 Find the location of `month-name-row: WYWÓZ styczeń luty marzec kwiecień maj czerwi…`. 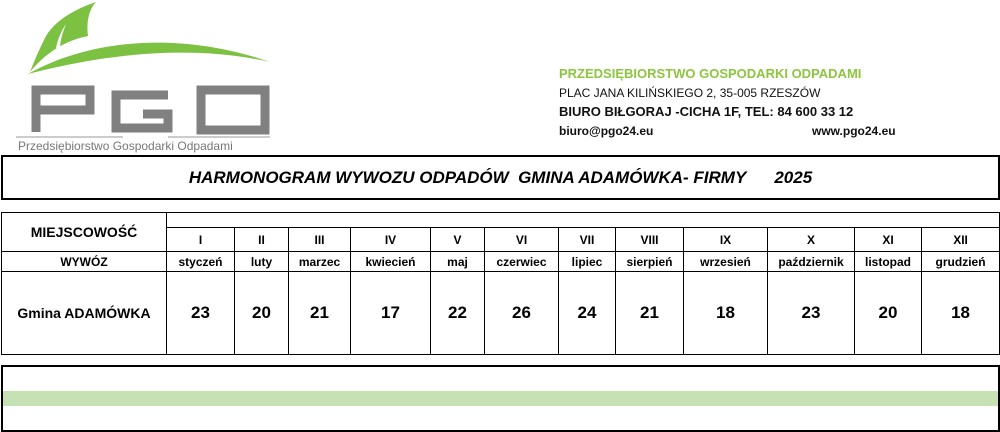

month-name-row: WYWÓZ styczeń luty marzec kwiecień maj czerwi… is located at coordinates (500, 261).